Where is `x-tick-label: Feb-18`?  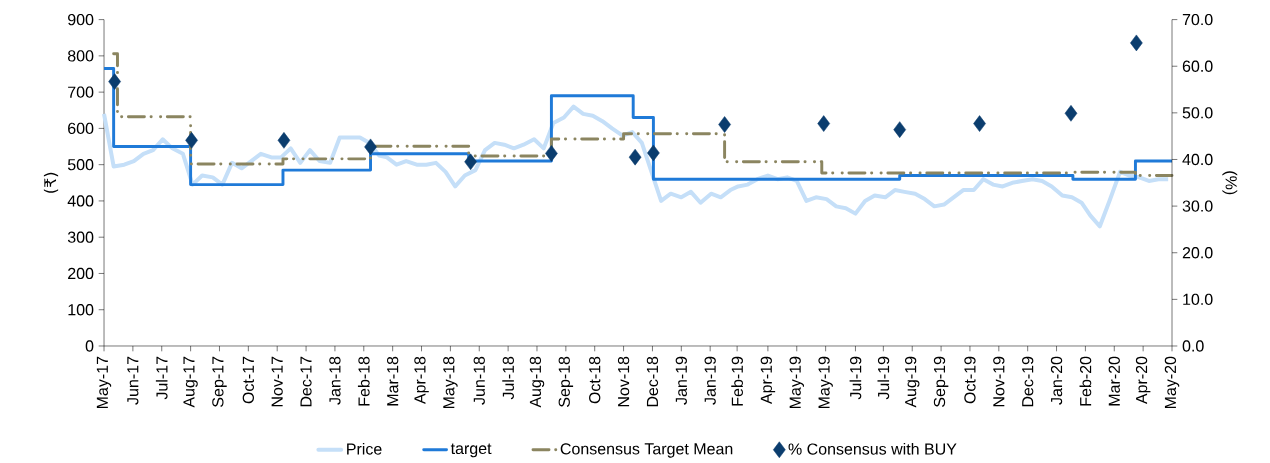 x-tick-label: Feb-18 is located at coordinates (363, 381).